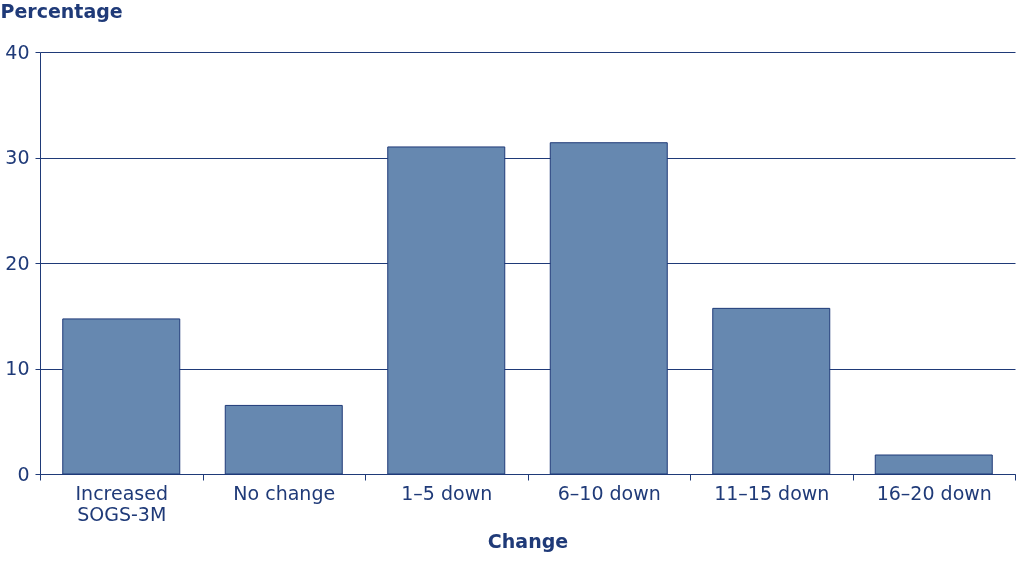 The height and width of the screenshot is (561, 1028). I want to click on y-tick-label: 30, so click(17, 157).